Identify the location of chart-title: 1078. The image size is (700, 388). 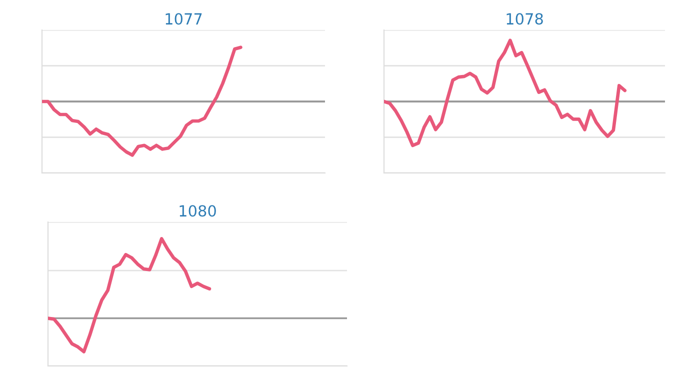
(524, 19).